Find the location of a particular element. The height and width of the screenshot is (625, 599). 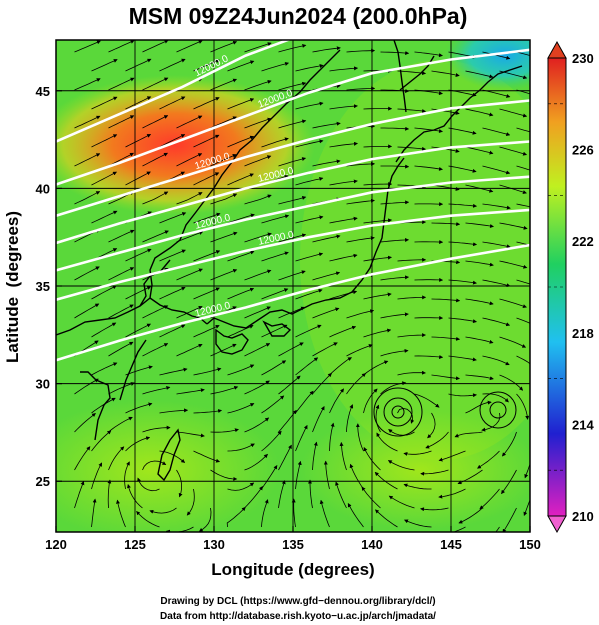

x-tick-label: 130 is located at coordinates (214, 544).